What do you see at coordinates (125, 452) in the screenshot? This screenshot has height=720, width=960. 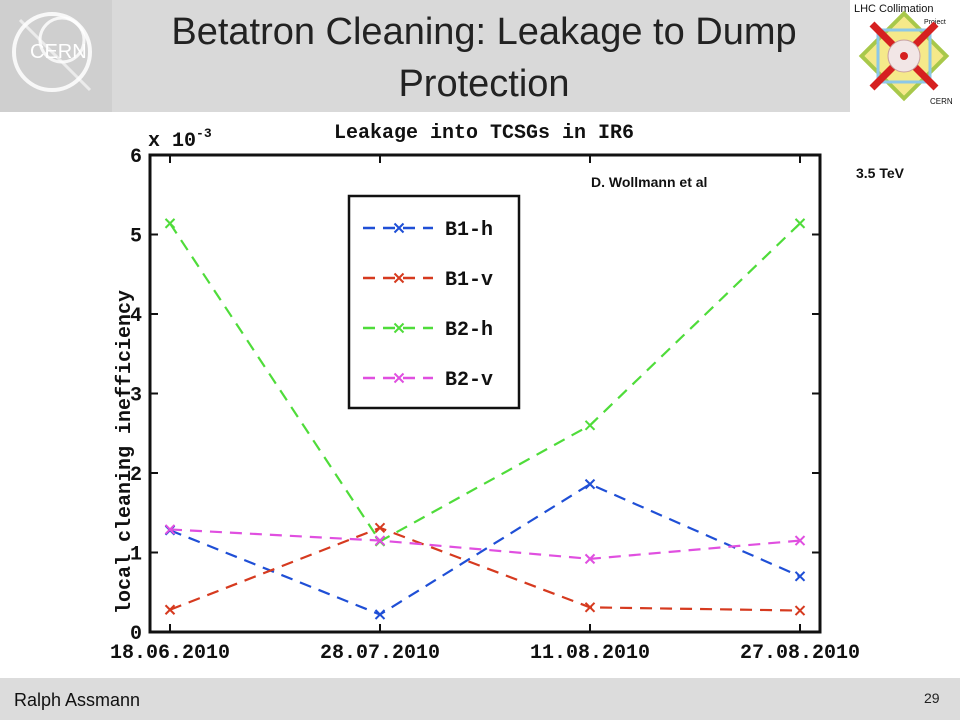 I see `y-axis-label: local cleaning inefficiency` at bounding box center [125, 452].